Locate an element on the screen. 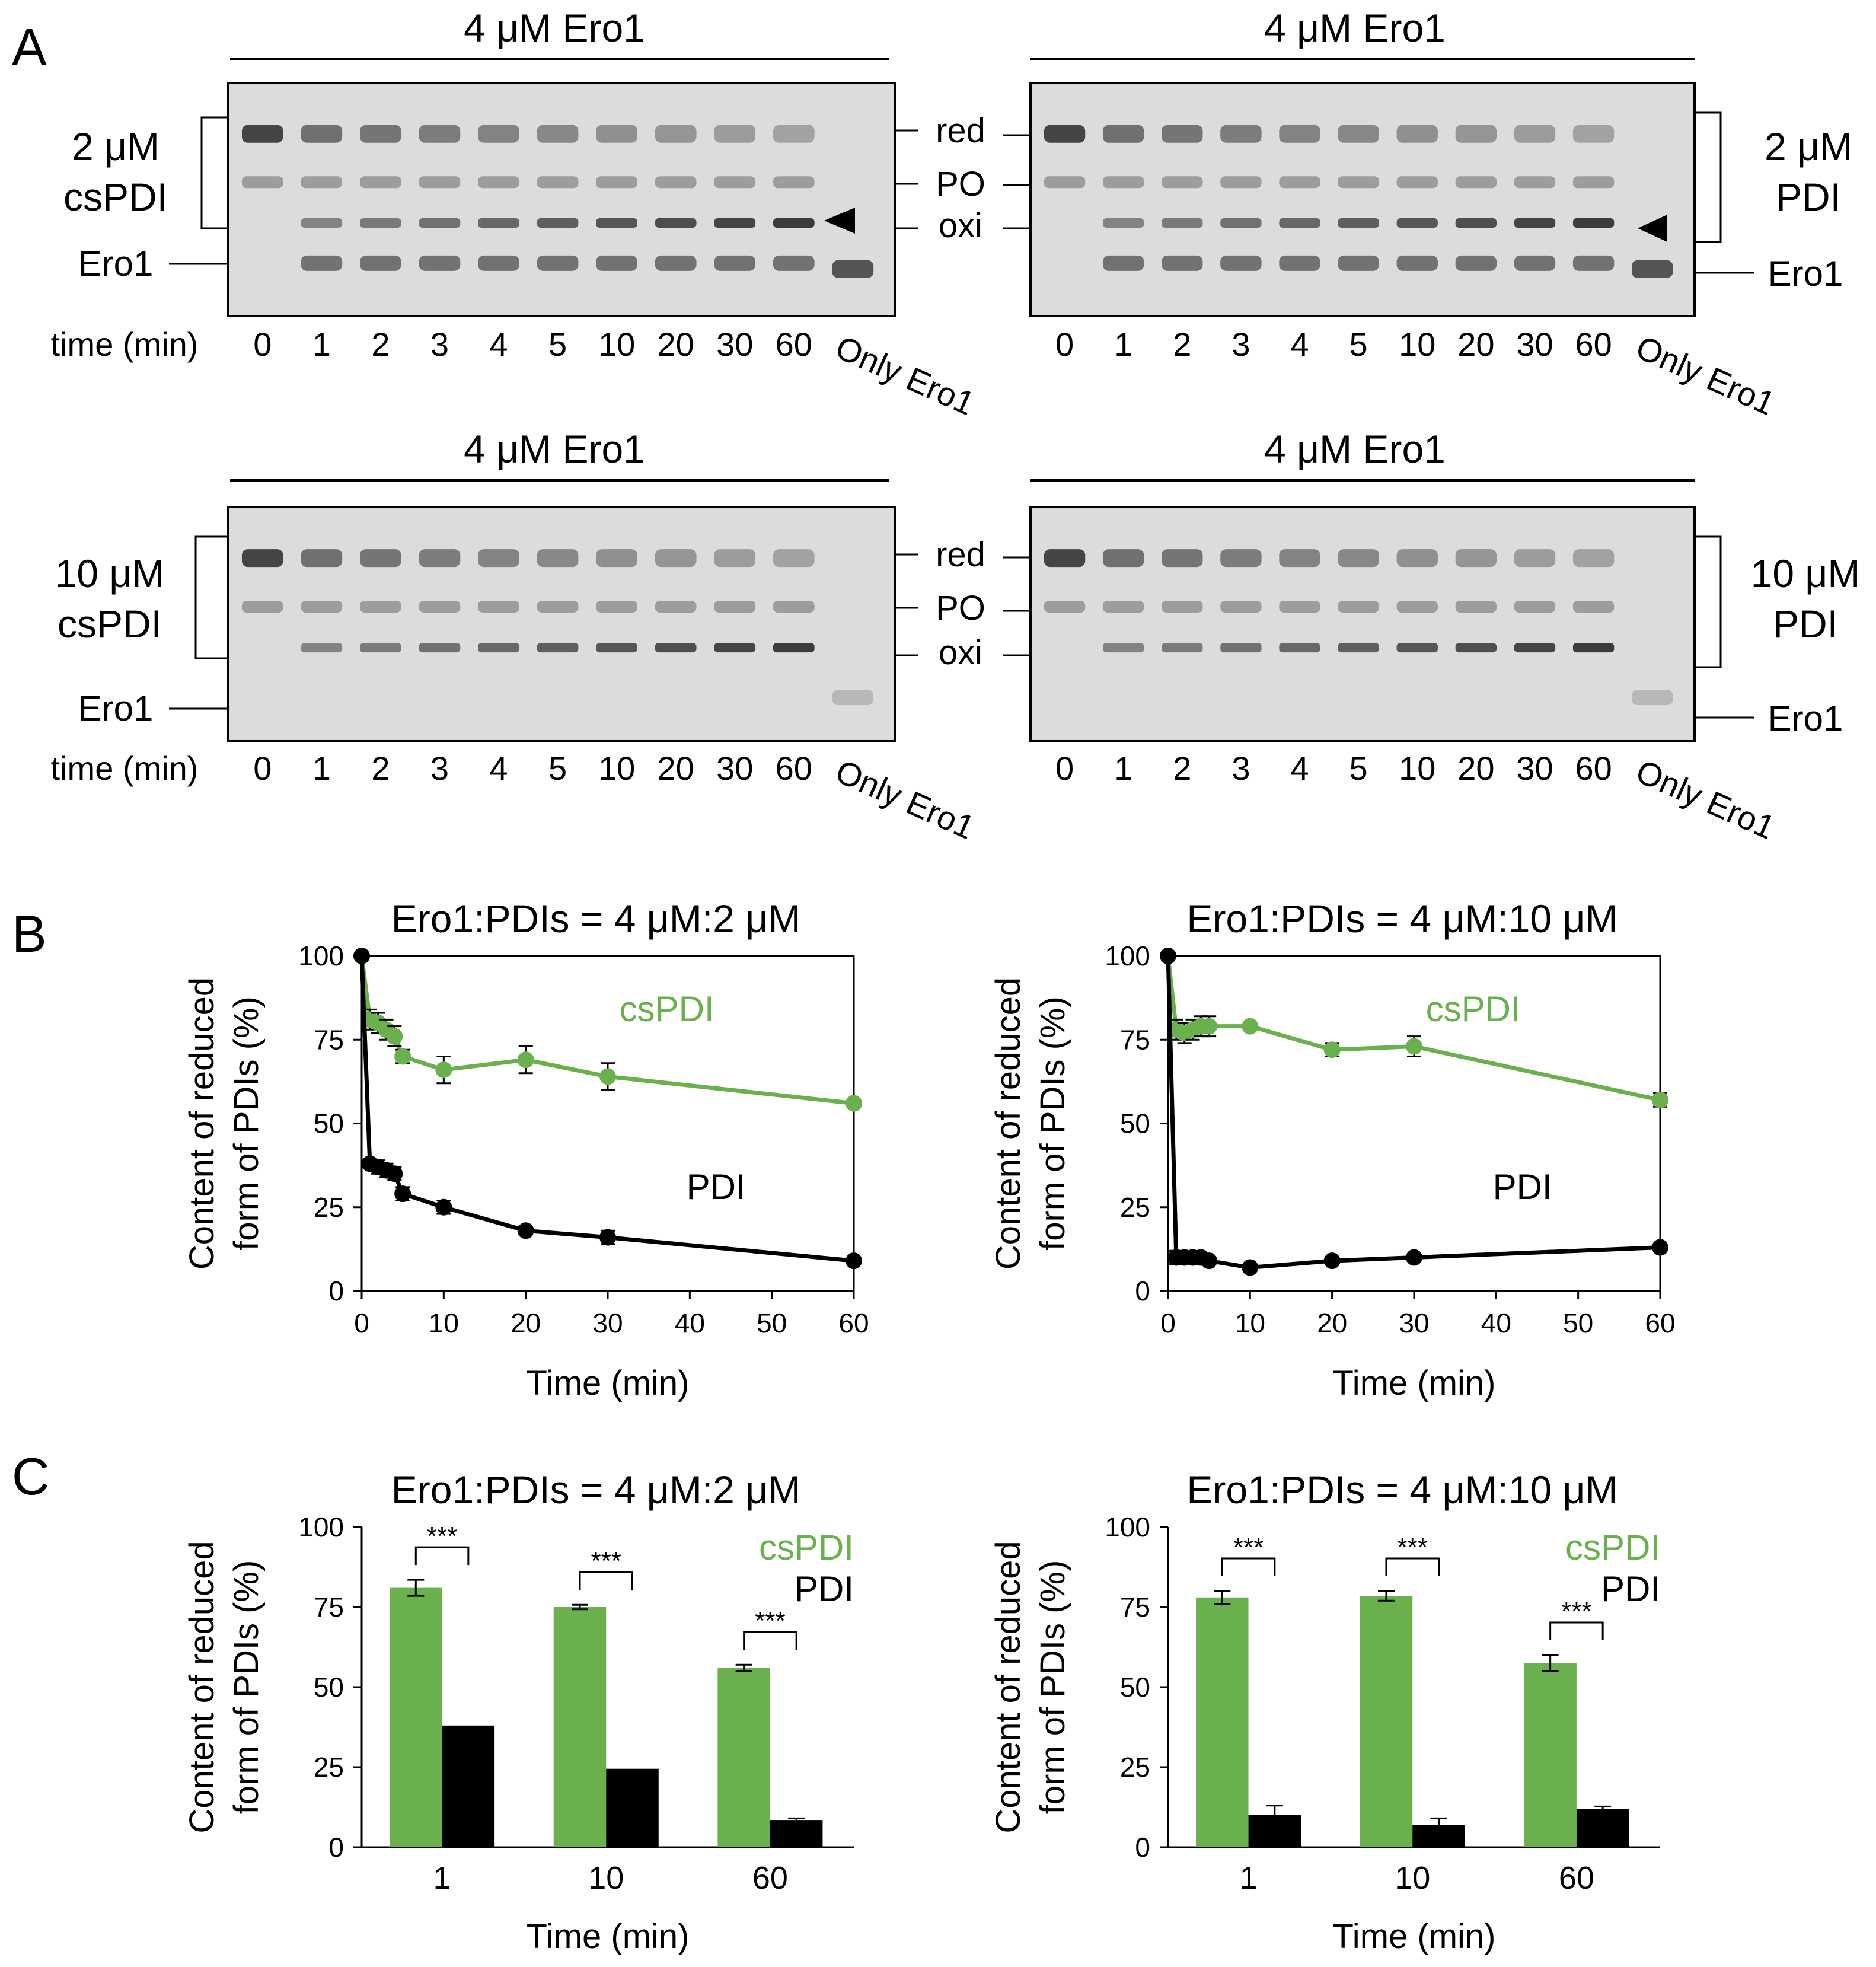 This screenshot has width=1876, height=1967. lane-time-label: 0 is located at coordinates (1064, 344).